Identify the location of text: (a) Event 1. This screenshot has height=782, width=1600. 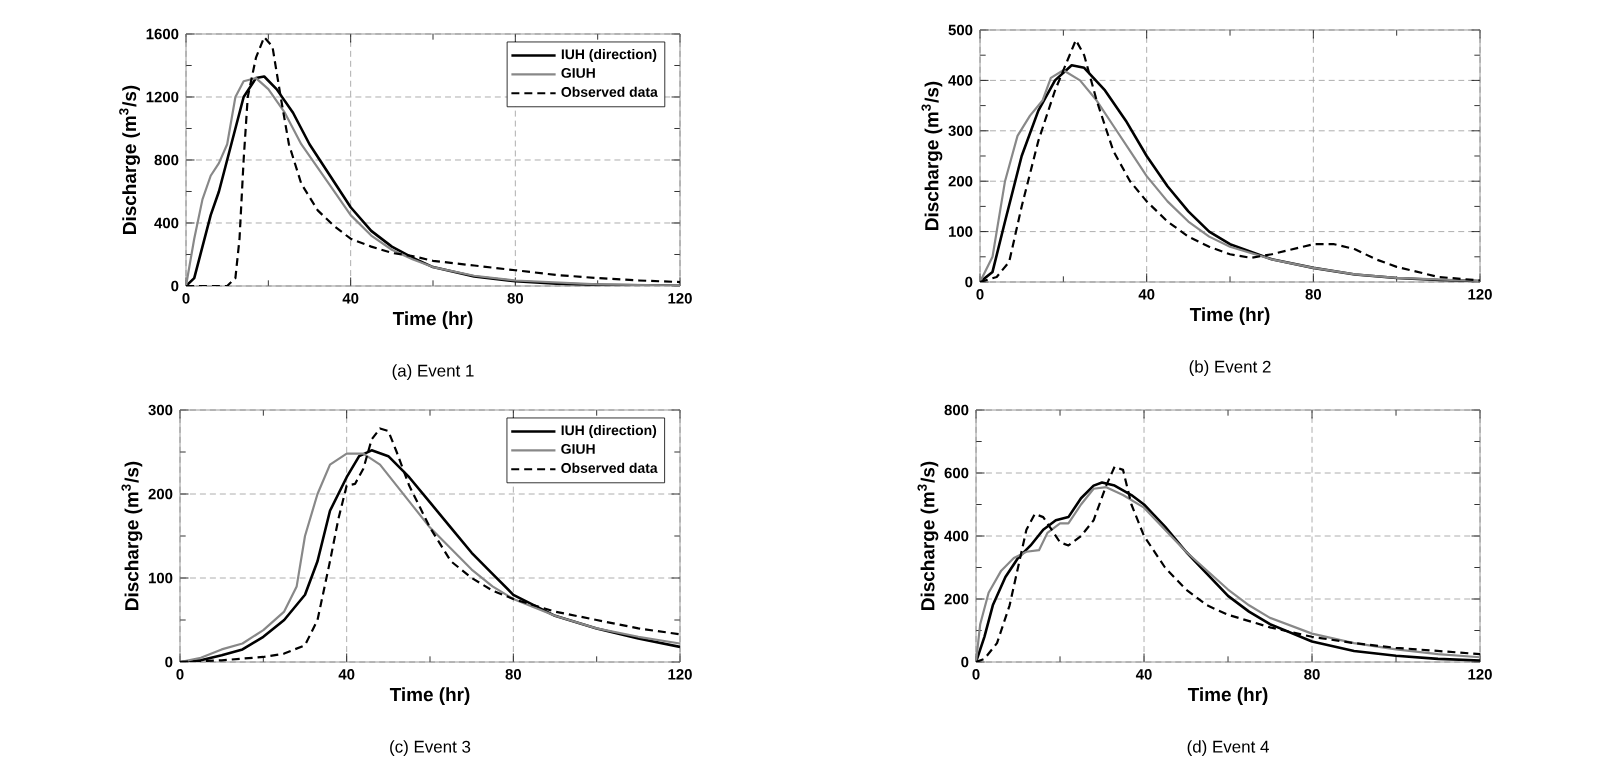
(433, 372).